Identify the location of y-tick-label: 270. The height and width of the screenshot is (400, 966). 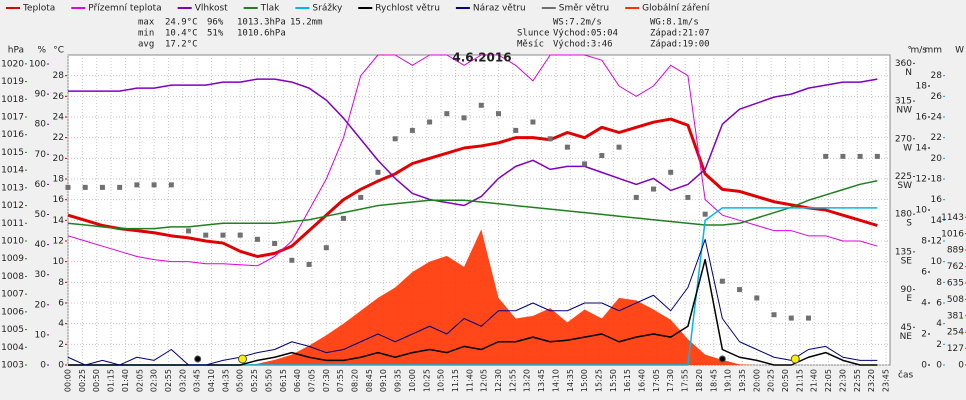
(903, 139).